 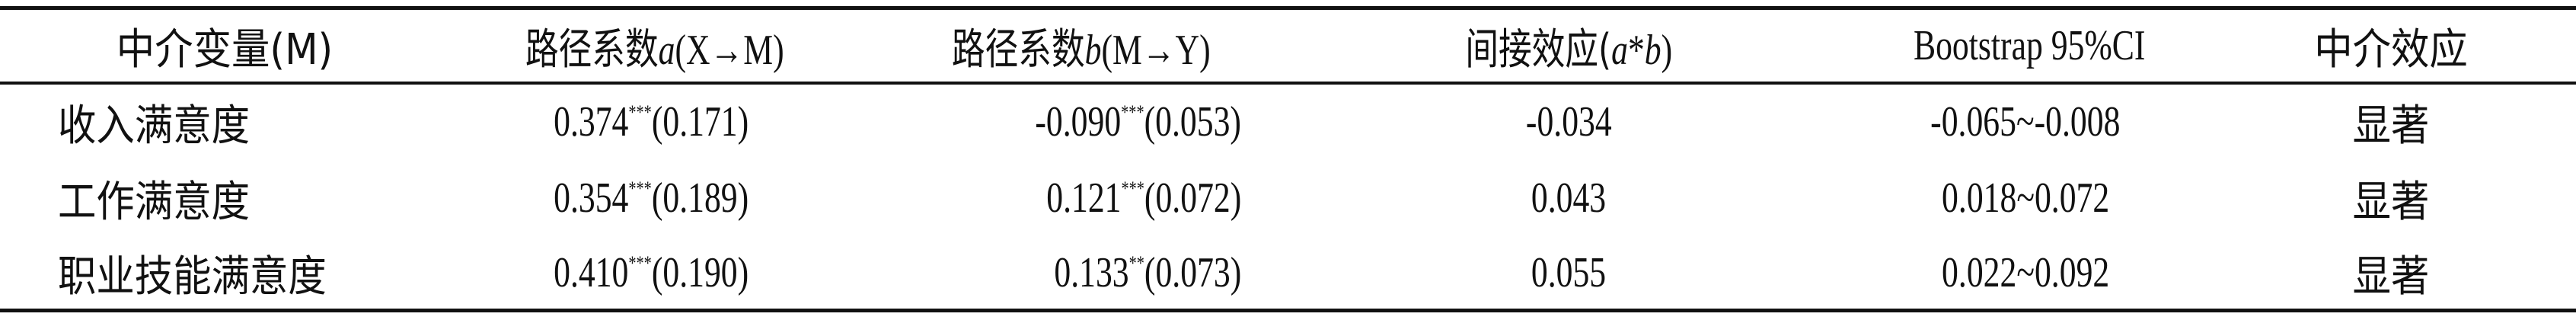 I want to click on indirect-effect-cell: -0.034, so click(x=1568, y=122).